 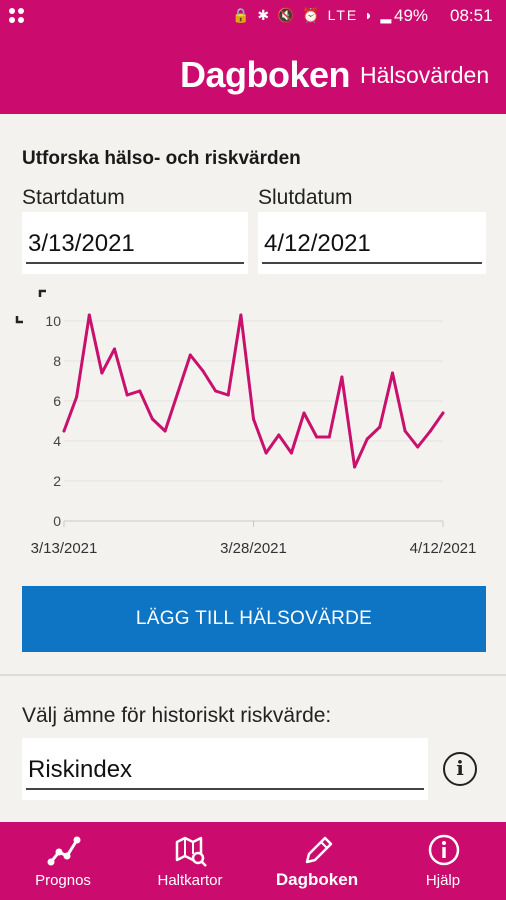 What do you see at coordinates (443, 548) in the screenshot?
I see `x-tick-label: 4/12/2021` at bounding box center [443, 548].